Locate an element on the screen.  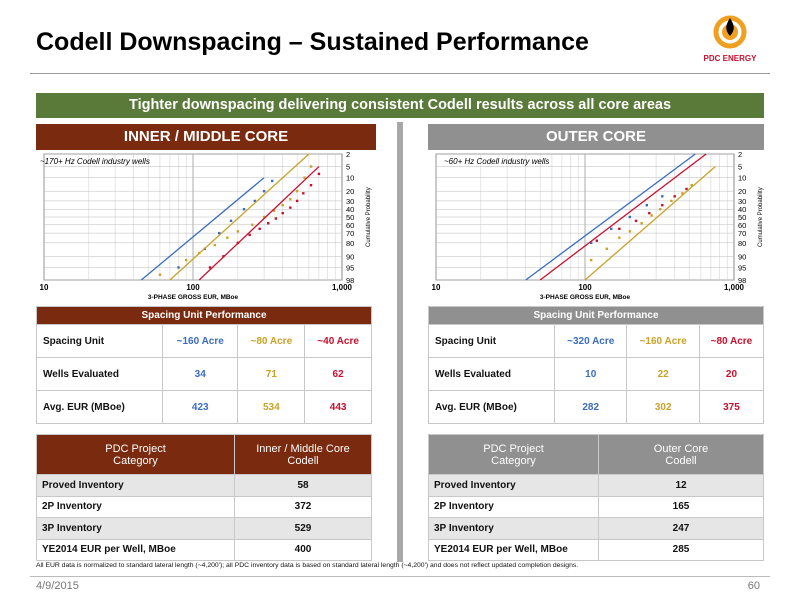
table-row: 3P Inventory 247 is located at coordinates (596, 528).